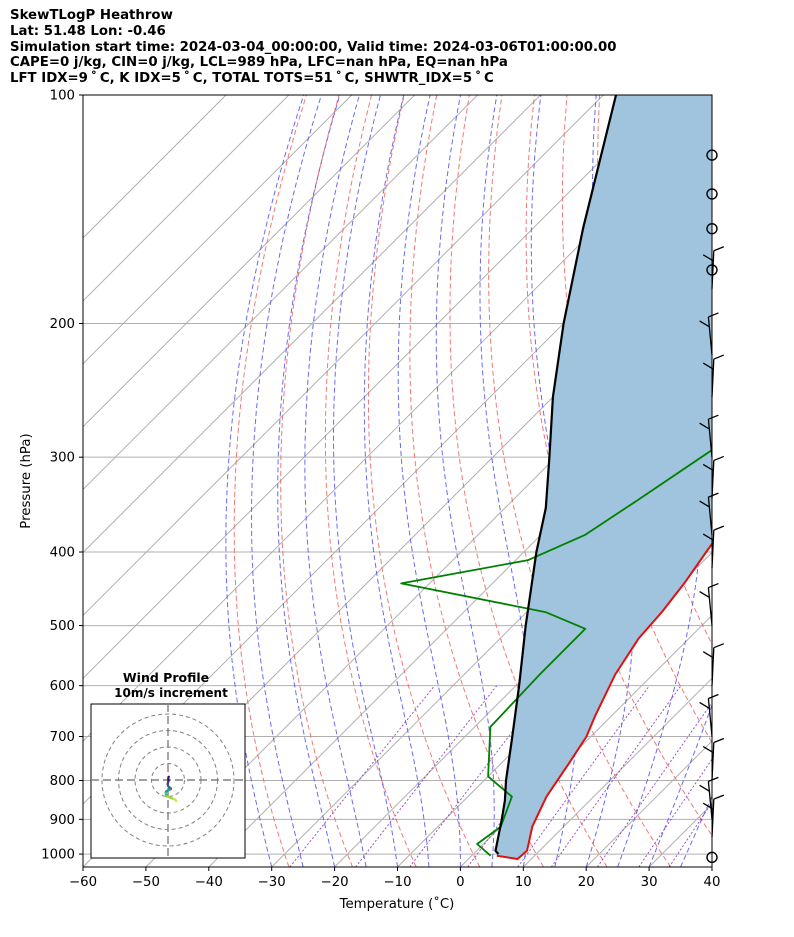 The image size is (794, 937). Describe the element at coordinates (62, 96) in the screenshot. I see `y-tick-label: 100` at that location.